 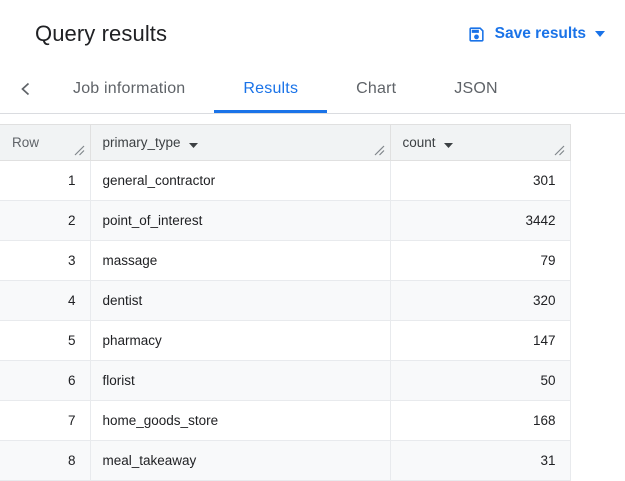 What do you see at coordinates (476, 34) in the screenshot?
I see `save-icon` at bounding box center [476, 34].